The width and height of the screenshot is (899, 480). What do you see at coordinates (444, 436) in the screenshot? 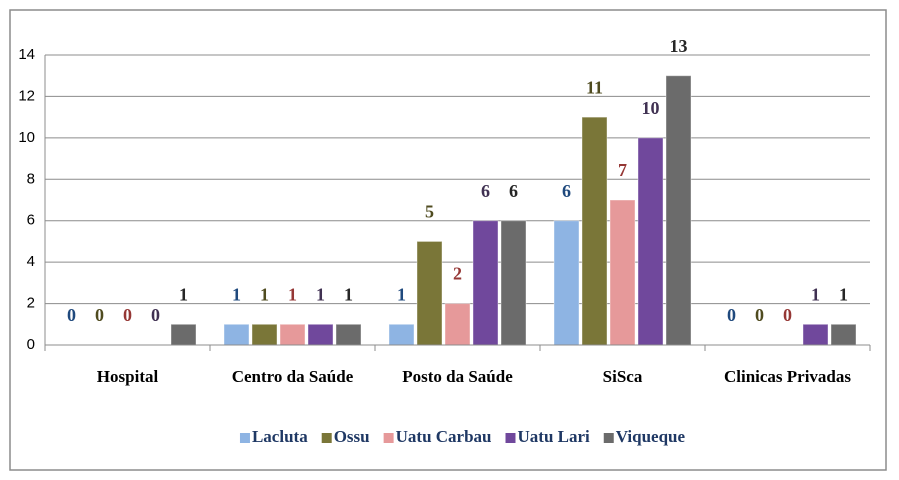
I see `legend-label: Uatu Carbau` at bounding box center [444, 436].